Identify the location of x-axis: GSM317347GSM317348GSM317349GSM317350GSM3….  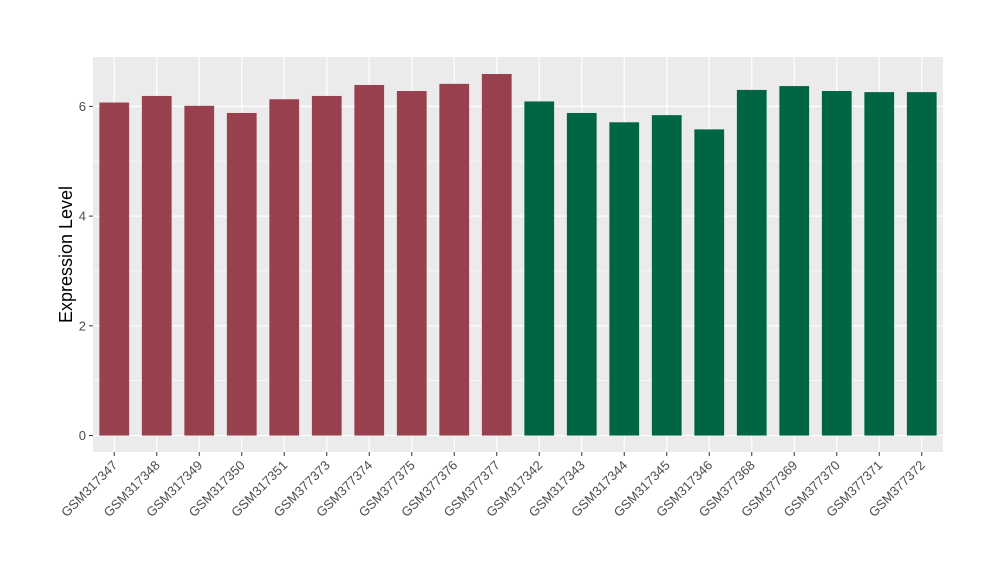
(493, 486).